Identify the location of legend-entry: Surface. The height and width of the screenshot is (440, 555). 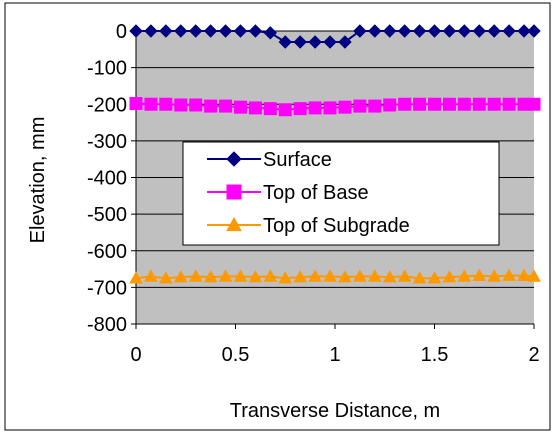
(269, 160).